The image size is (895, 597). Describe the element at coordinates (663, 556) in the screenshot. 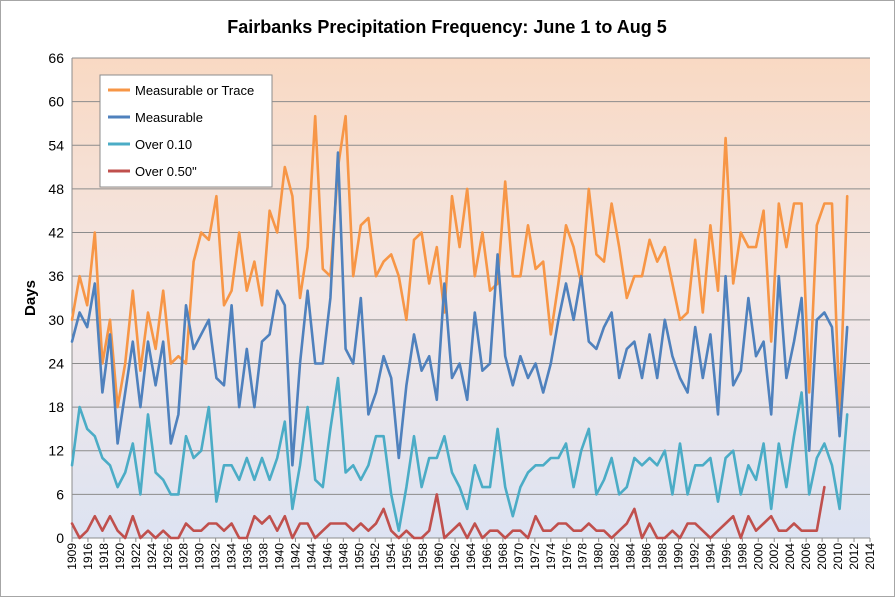

I see `x-tick-label: 1988` at that location.